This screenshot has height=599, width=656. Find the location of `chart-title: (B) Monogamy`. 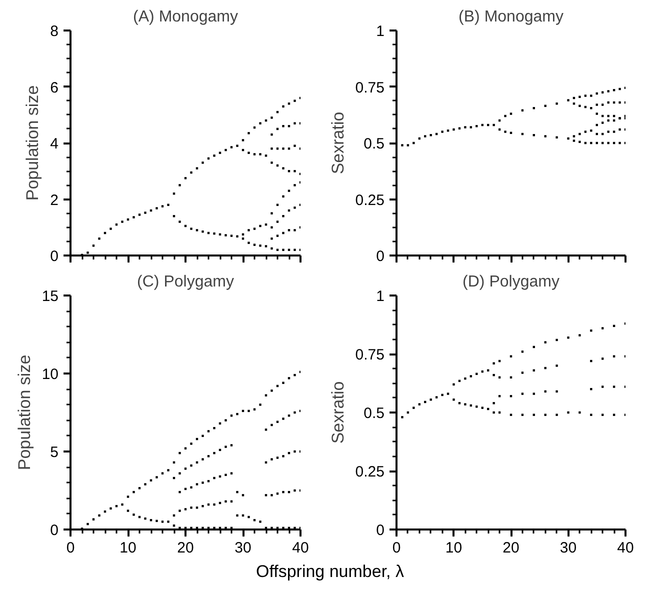

chart-title: (B) Monogamy is located at coordinates (511, 17).